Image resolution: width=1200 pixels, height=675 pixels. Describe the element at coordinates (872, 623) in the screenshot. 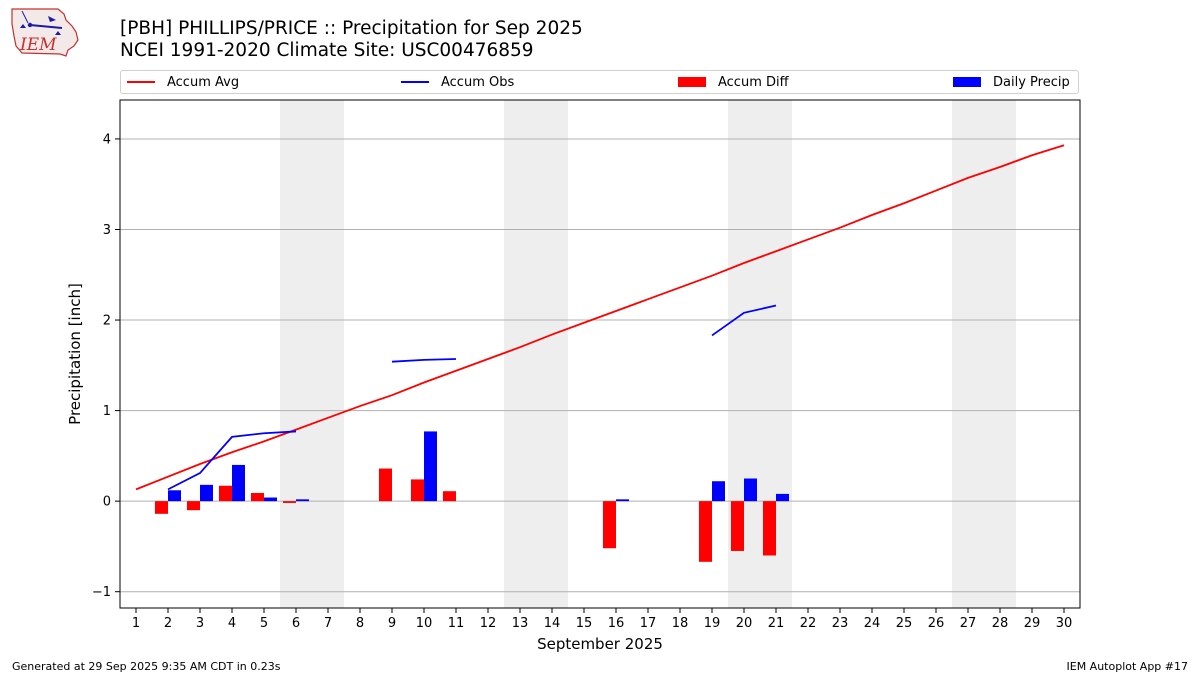

I see `x-tick-label-24: 24` at that location.